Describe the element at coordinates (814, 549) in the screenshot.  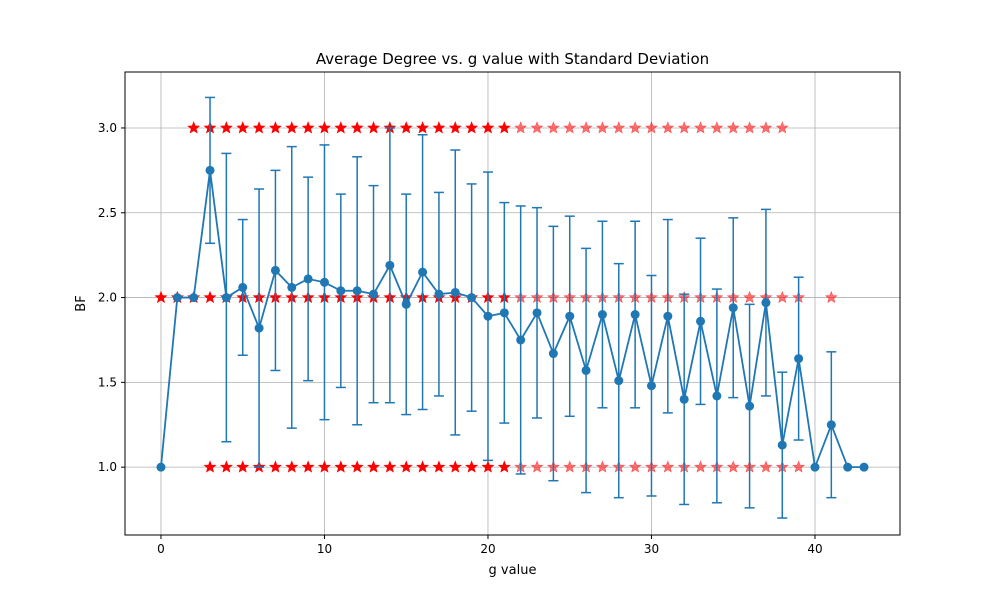
I see `x-tick-label: 40` at that location.